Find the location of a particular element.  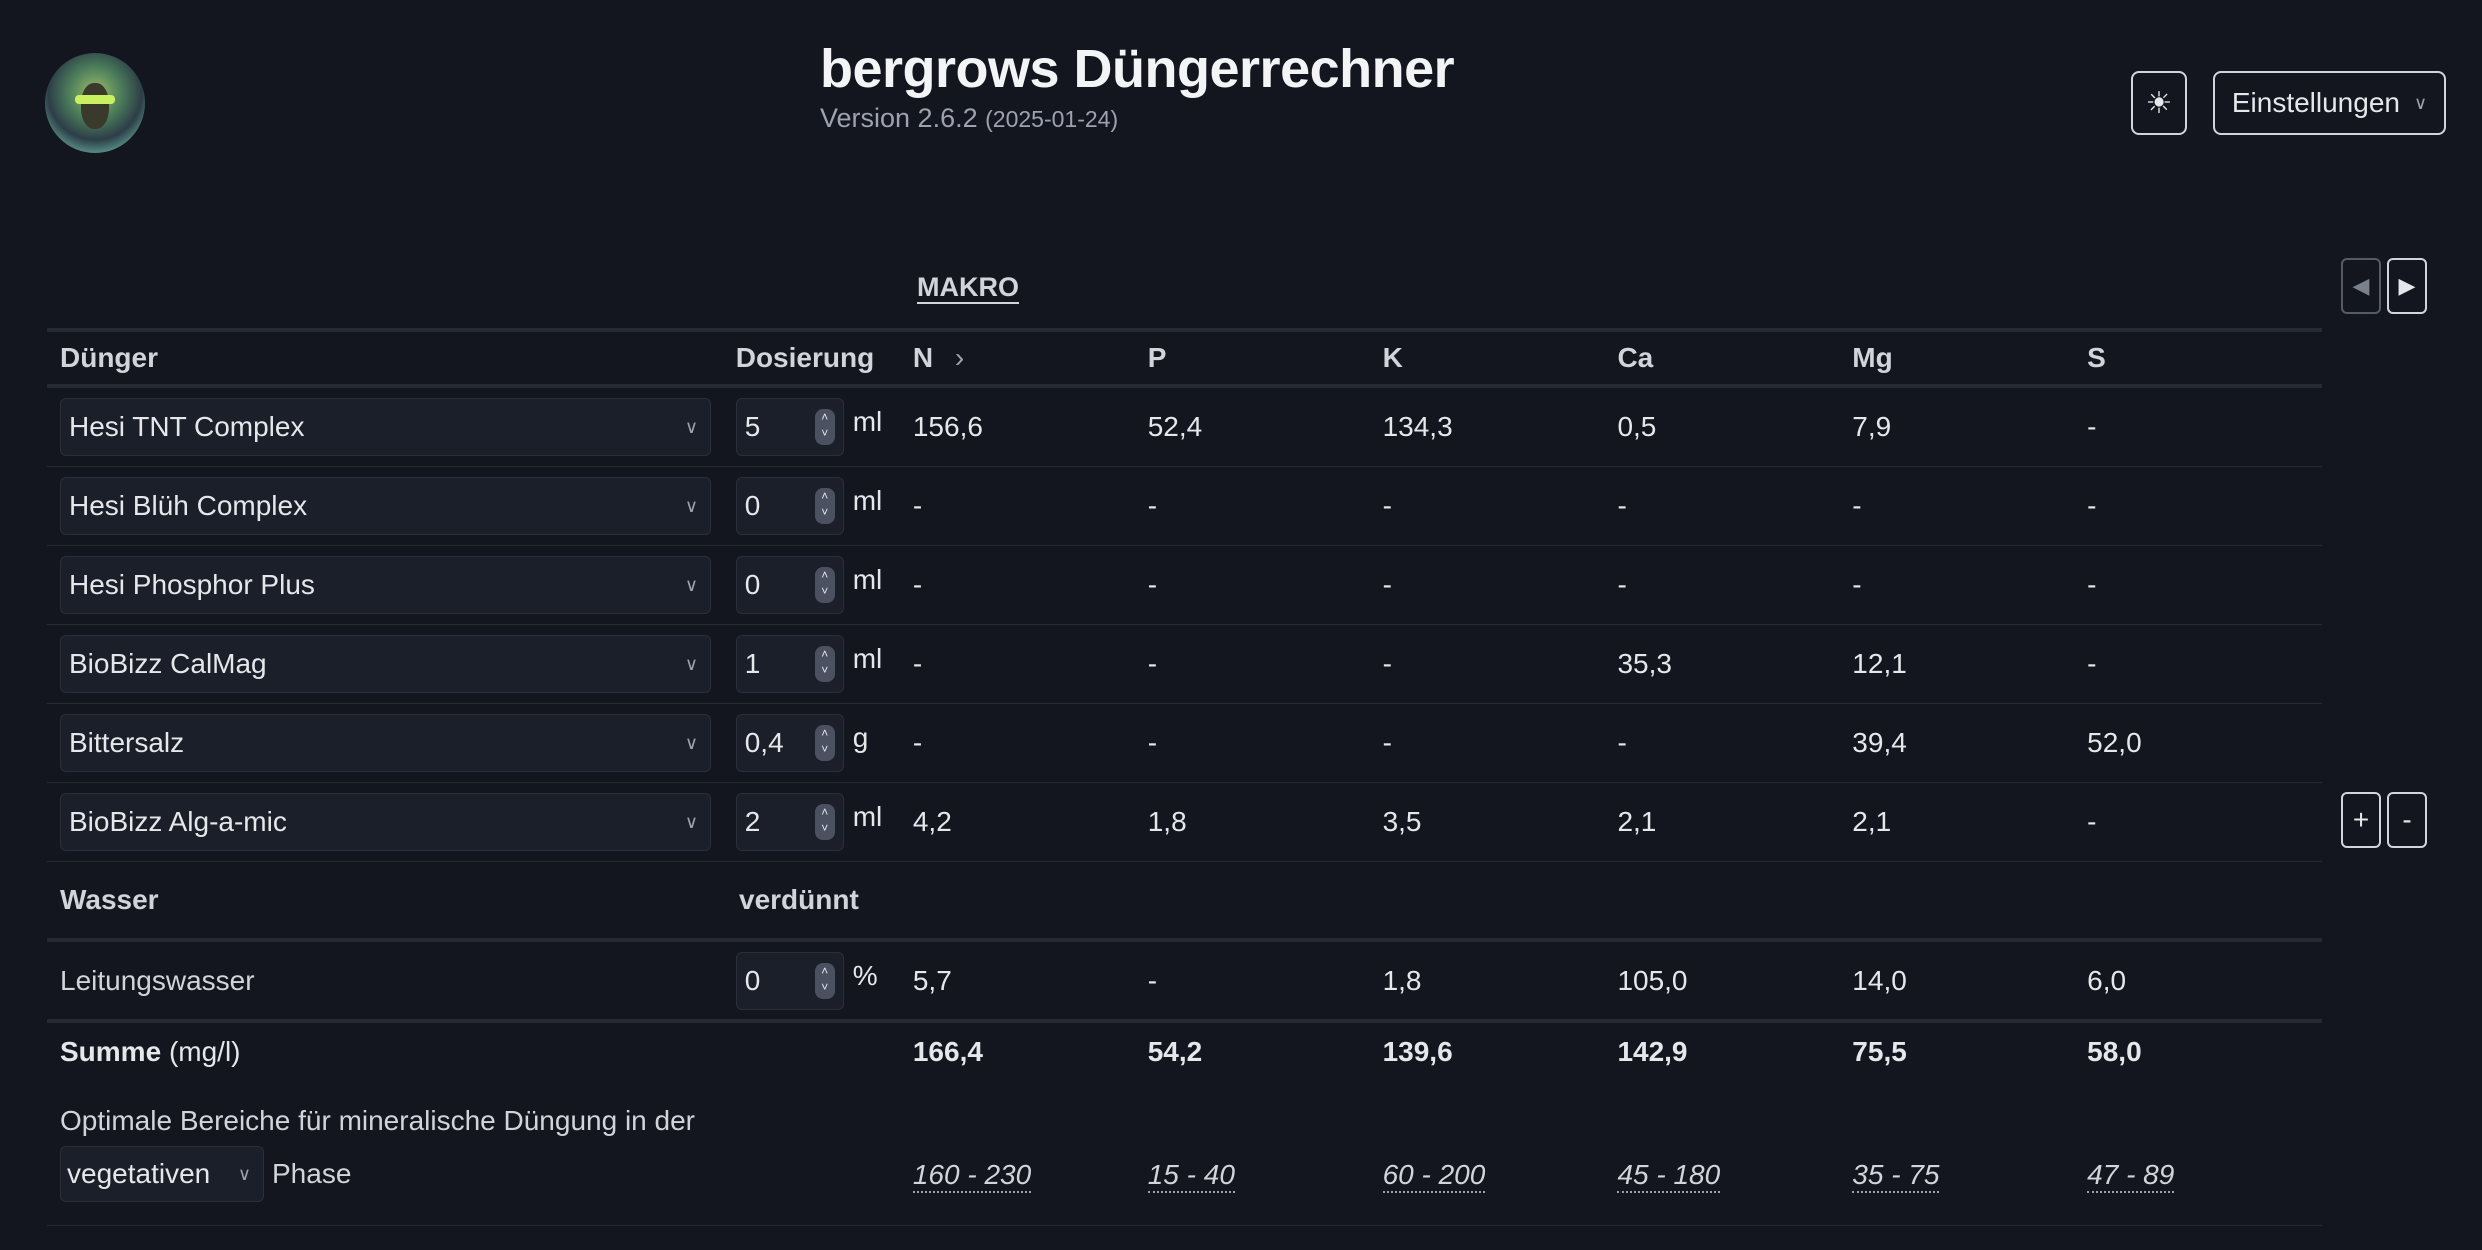

dose-value: 5 is located at coordinates (752, 426).